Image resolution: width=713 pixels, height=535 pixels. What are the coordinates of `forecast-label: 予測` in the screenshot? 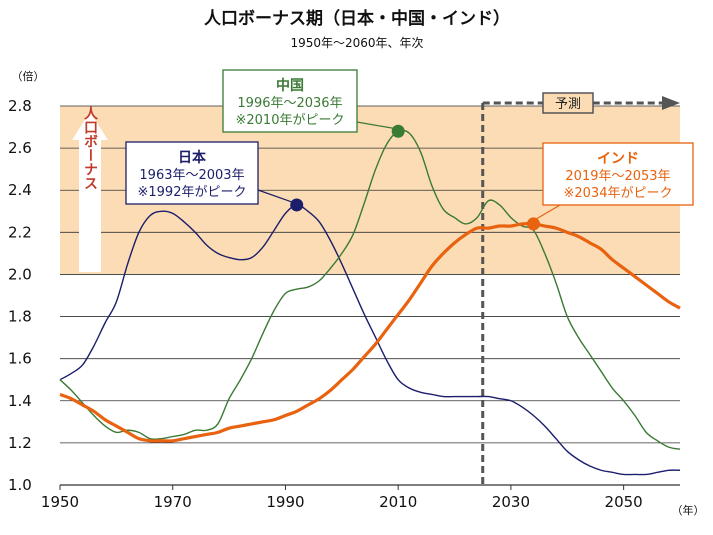 It's located at (568, 104).